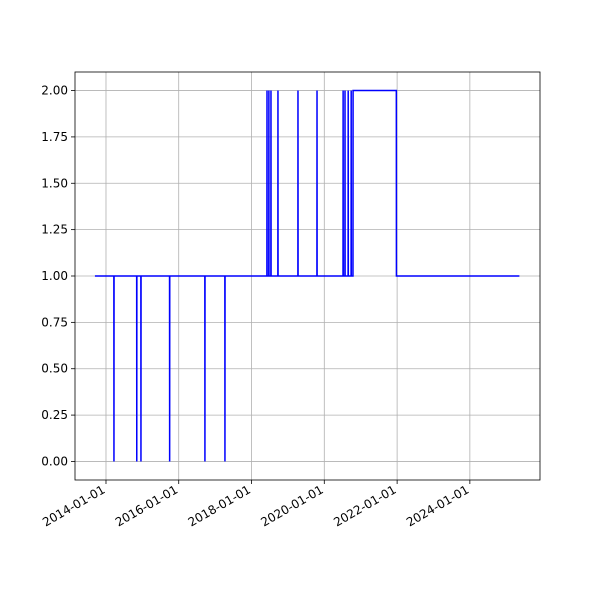 The height and width of the screenshot is (600, 600). What do you see at coordinates (54, 137) in the screenshot?
I see `y-tick-label: 1.75` at bounding box center [54, 137].